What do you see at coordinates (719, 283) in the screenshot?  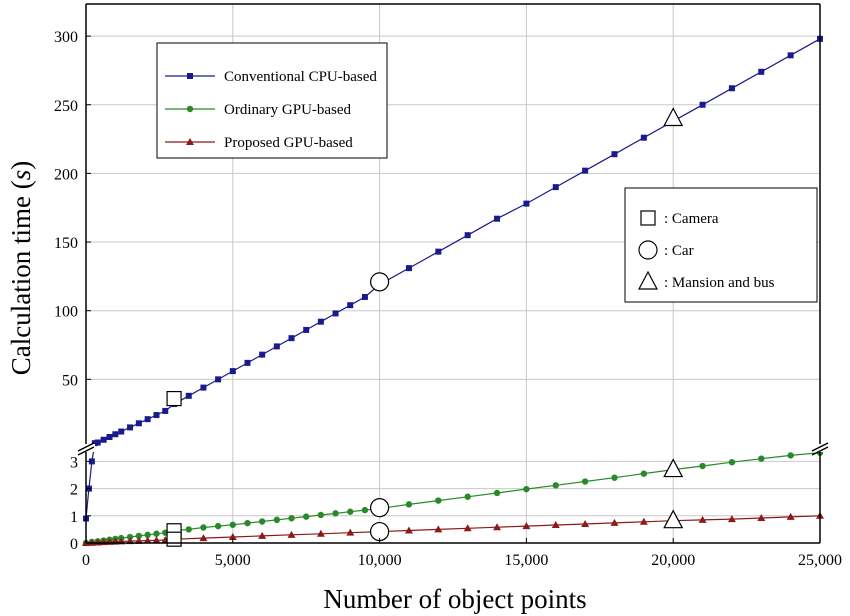 I see `legend-label: : Mansion and bus` at bounding box center [719, 283].